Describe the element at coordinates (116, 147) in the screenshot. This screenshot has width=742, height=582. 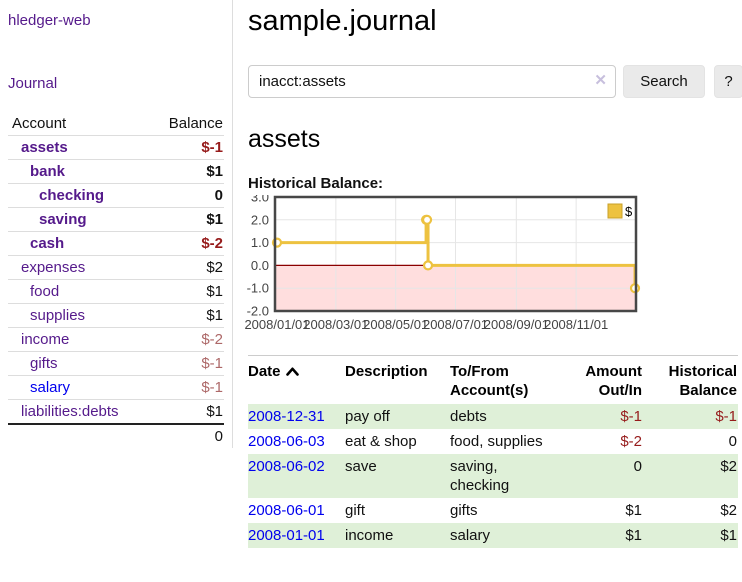
I see `account-row: assets $-1` at that location.